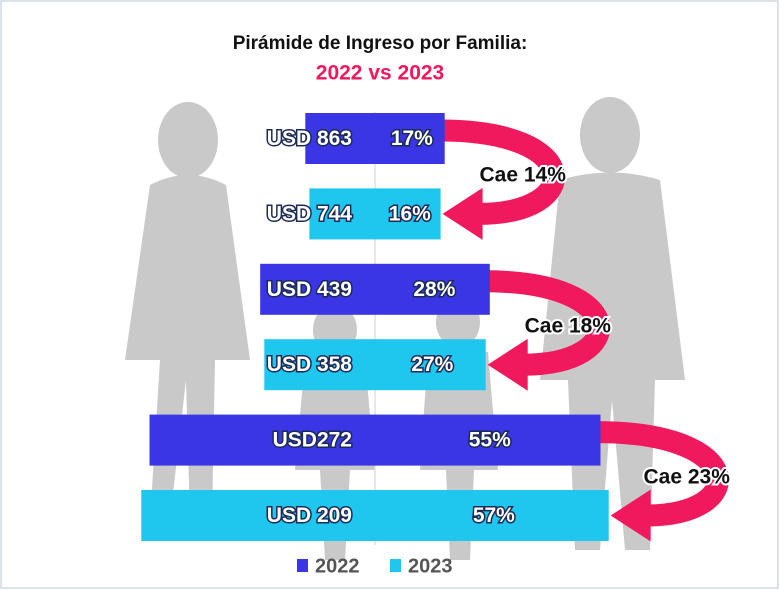  Describe the element at coordinates (380, 43) in the screenshot. I see `chart-title: Pirámide de Ingreso por Familia:` at that location.